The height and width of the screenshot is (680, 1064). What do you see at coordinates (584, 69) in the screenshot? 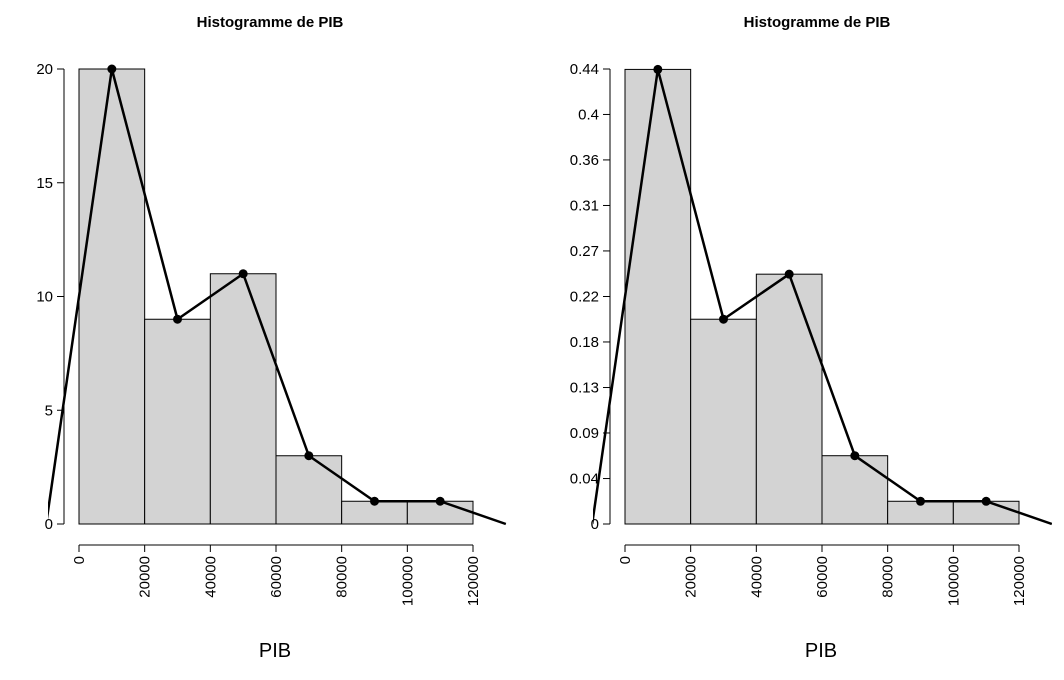
I see `y-tick-label: 0.44` at bounding box center [584, 69].